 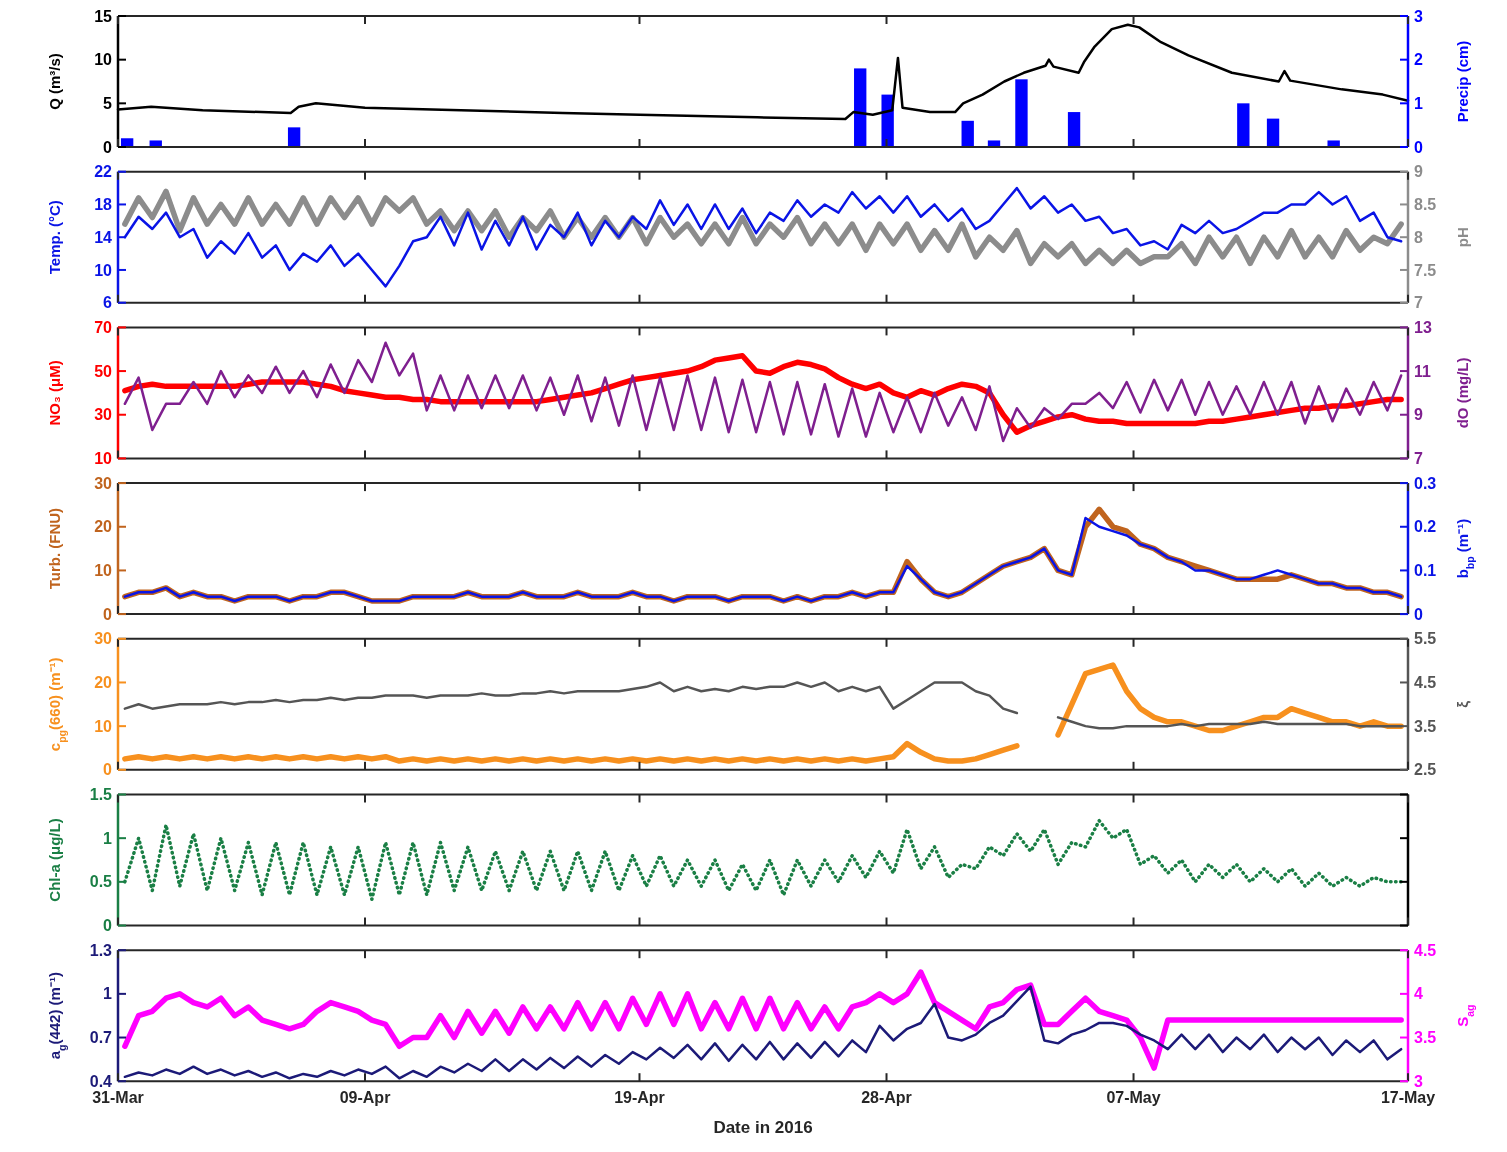 I want to click on x-tick-label: 17-May, so click(x=1408, y=1098).